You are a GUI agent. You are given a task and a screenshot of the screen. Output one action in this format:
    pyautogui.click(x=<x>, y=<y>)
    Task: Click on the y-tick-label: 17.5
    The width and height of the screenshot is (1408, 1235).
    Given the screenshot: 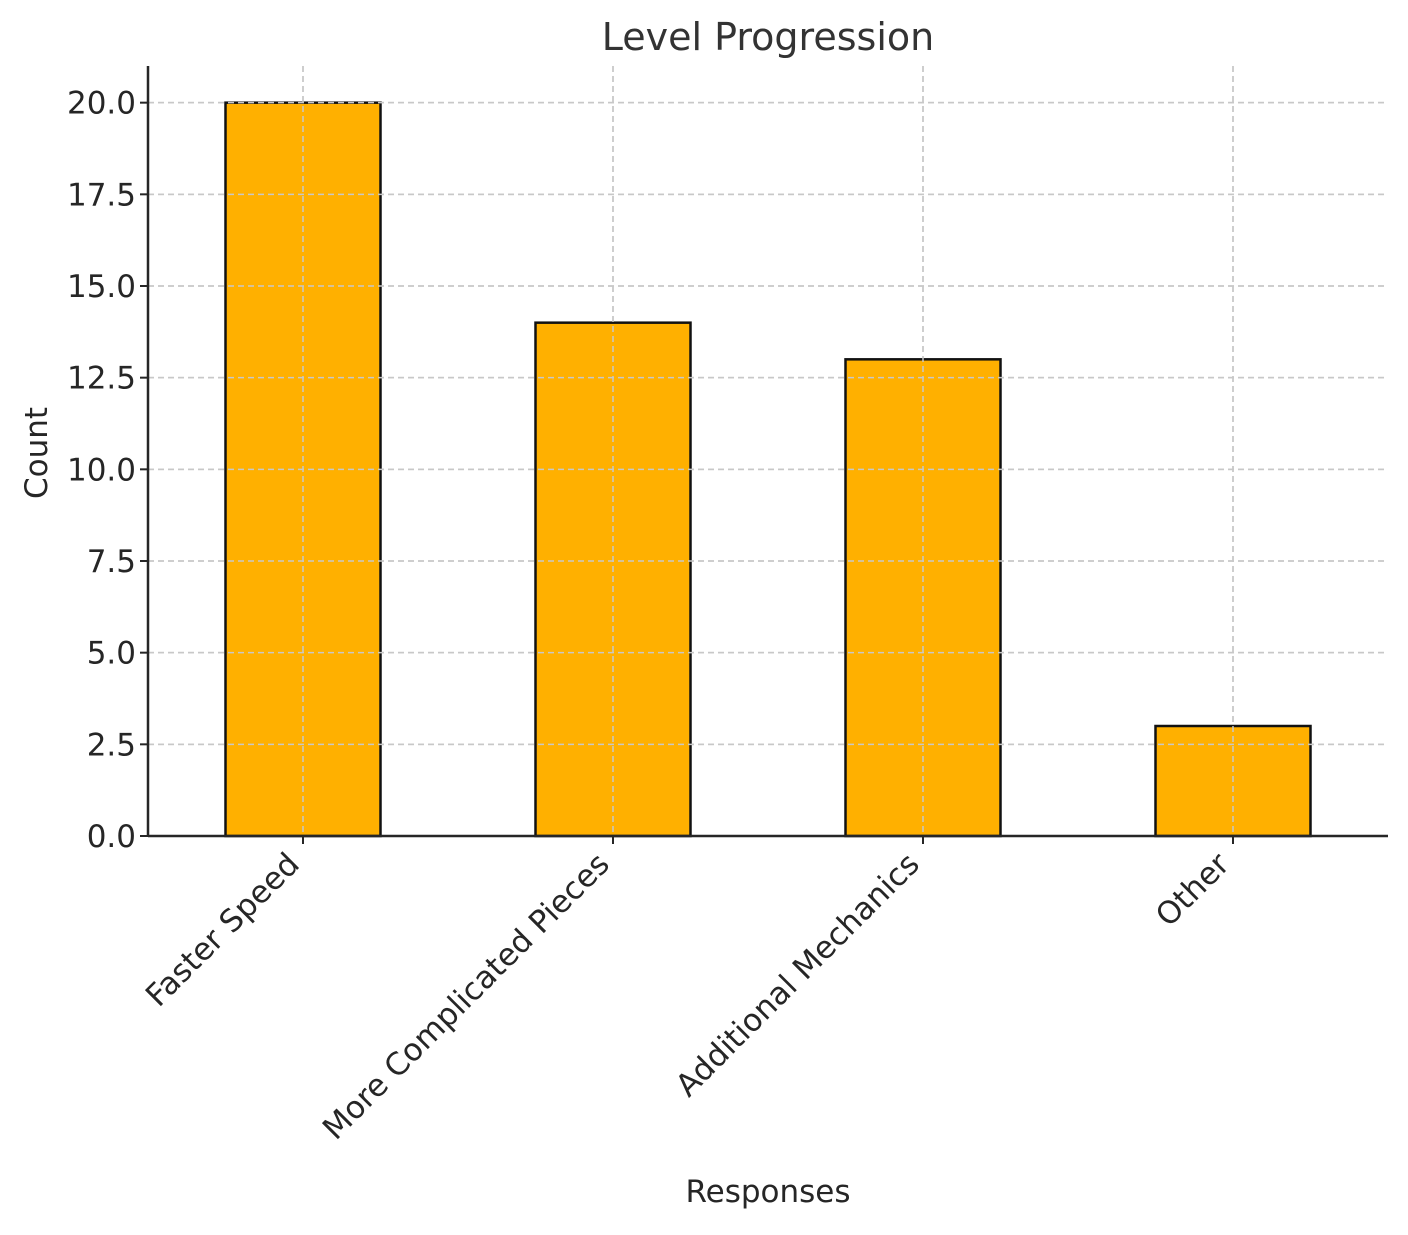 What is the action you would take?
    pyautogui.click(x=101, y=195)
    